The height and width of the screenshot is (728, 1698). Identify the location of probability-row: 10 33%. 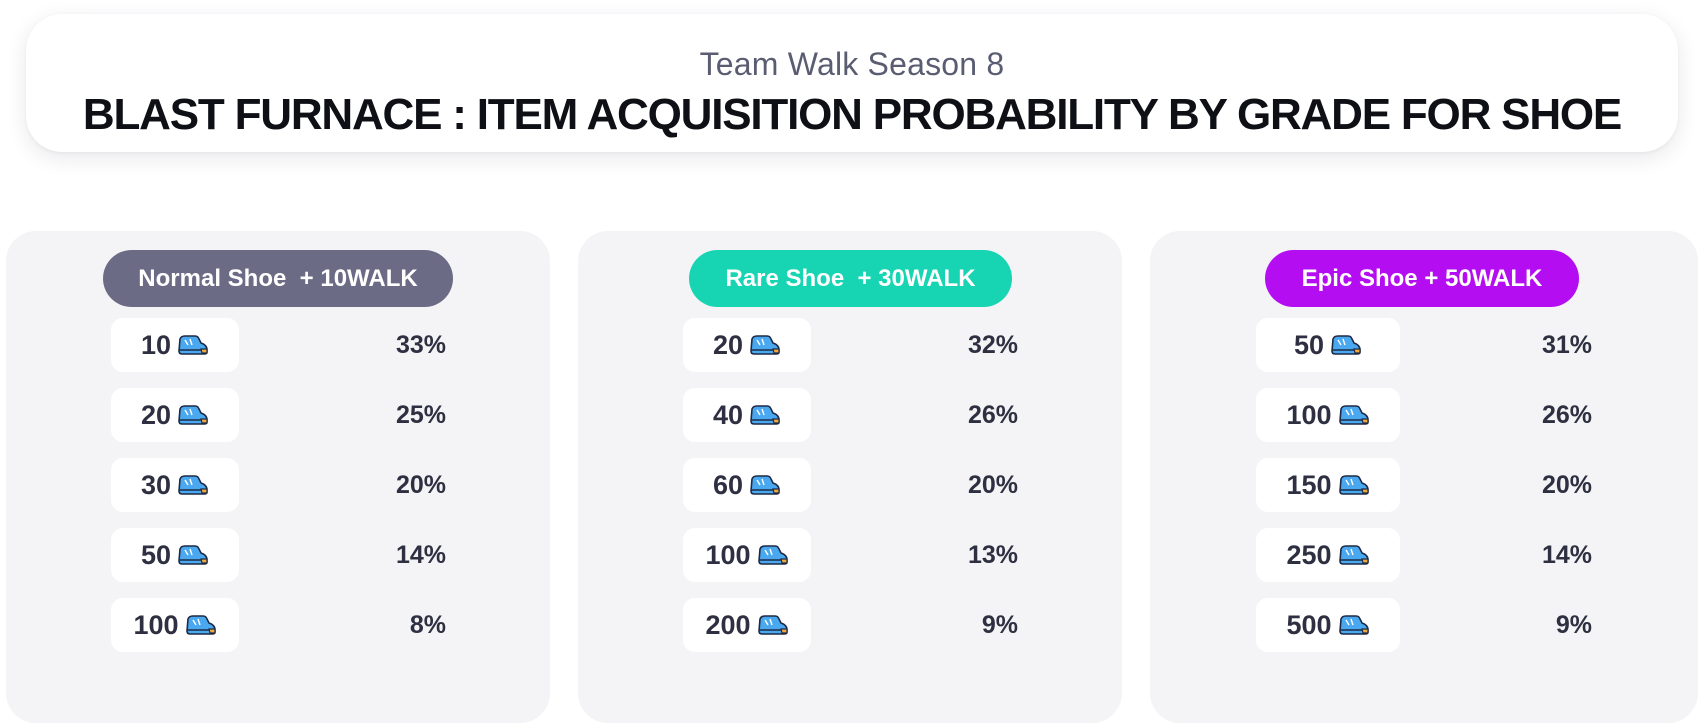
(278, 345).